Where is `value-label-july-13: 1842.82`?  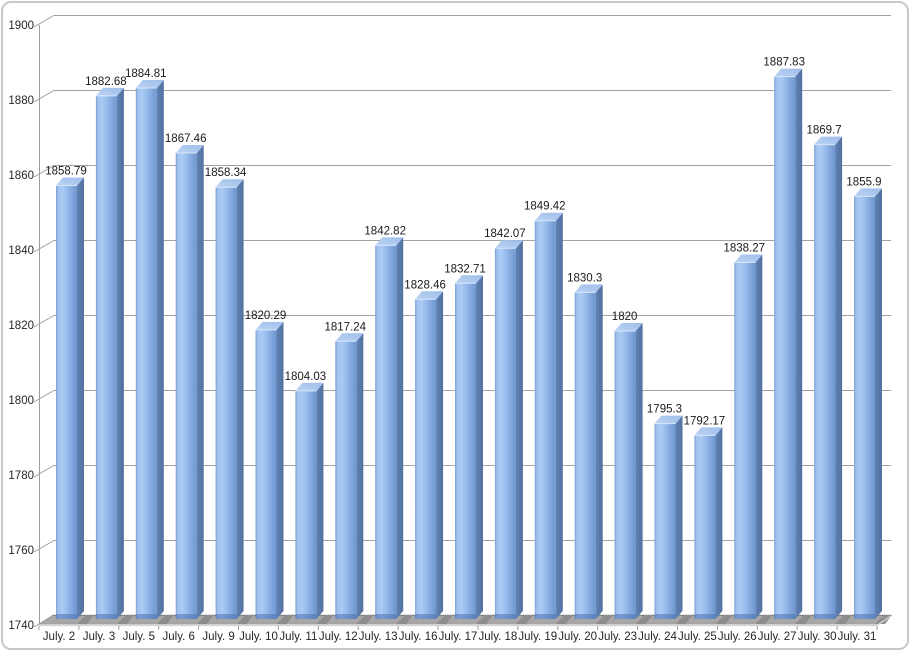 value-label-july-13: 1842.82 is located at coordinates (385, 231).